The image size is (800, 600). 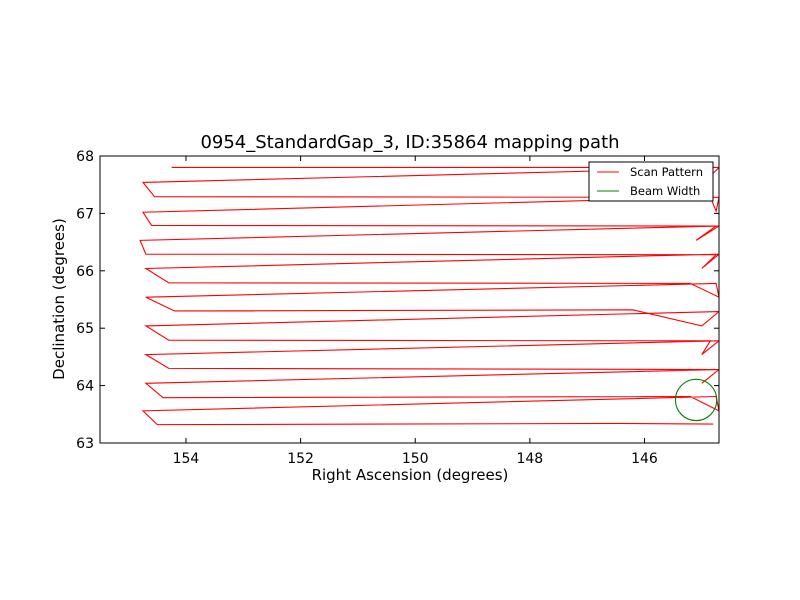 I want to click on y-tick-label: 67, so click(x=85, y=214).